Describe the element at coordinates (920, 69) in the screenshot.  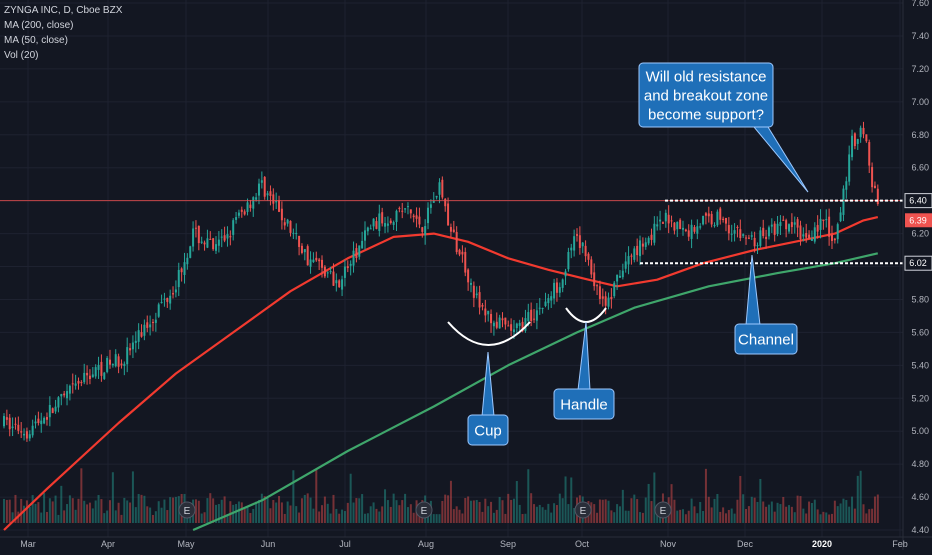
I see `y-tick-label: 7.20` at that location.